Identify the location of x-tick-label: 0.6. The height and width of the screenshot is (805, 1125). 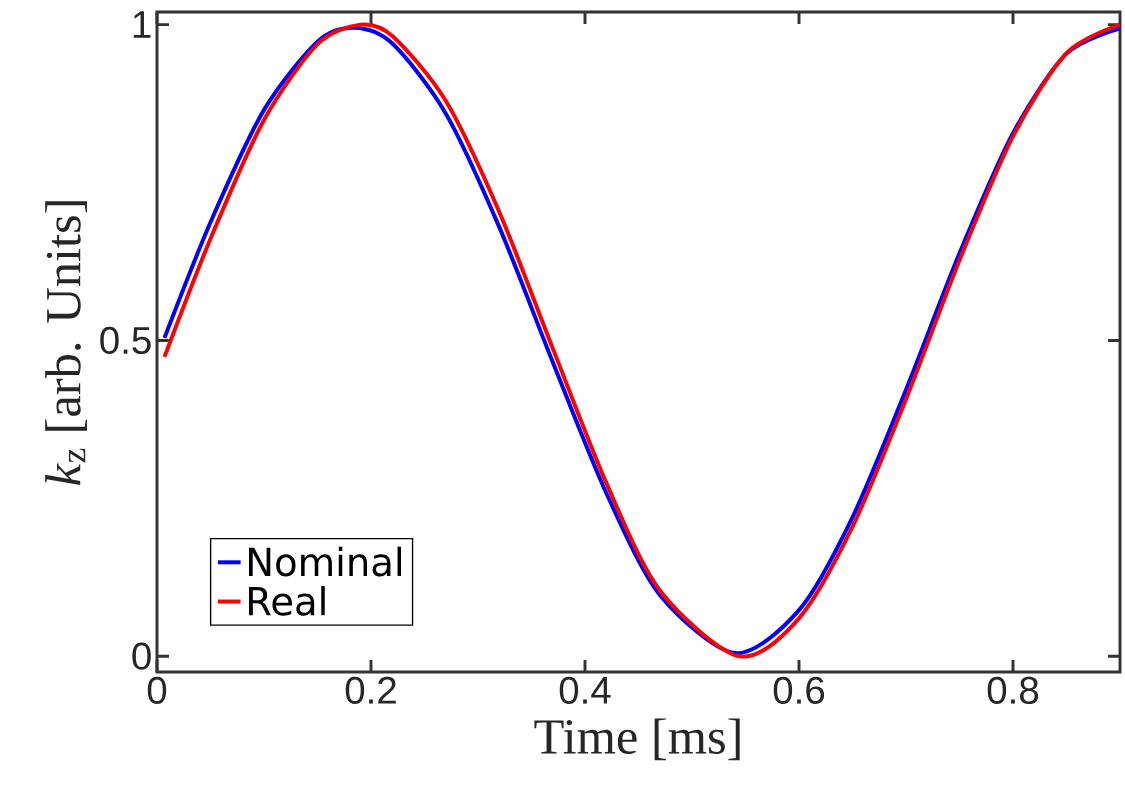
(799, 690).